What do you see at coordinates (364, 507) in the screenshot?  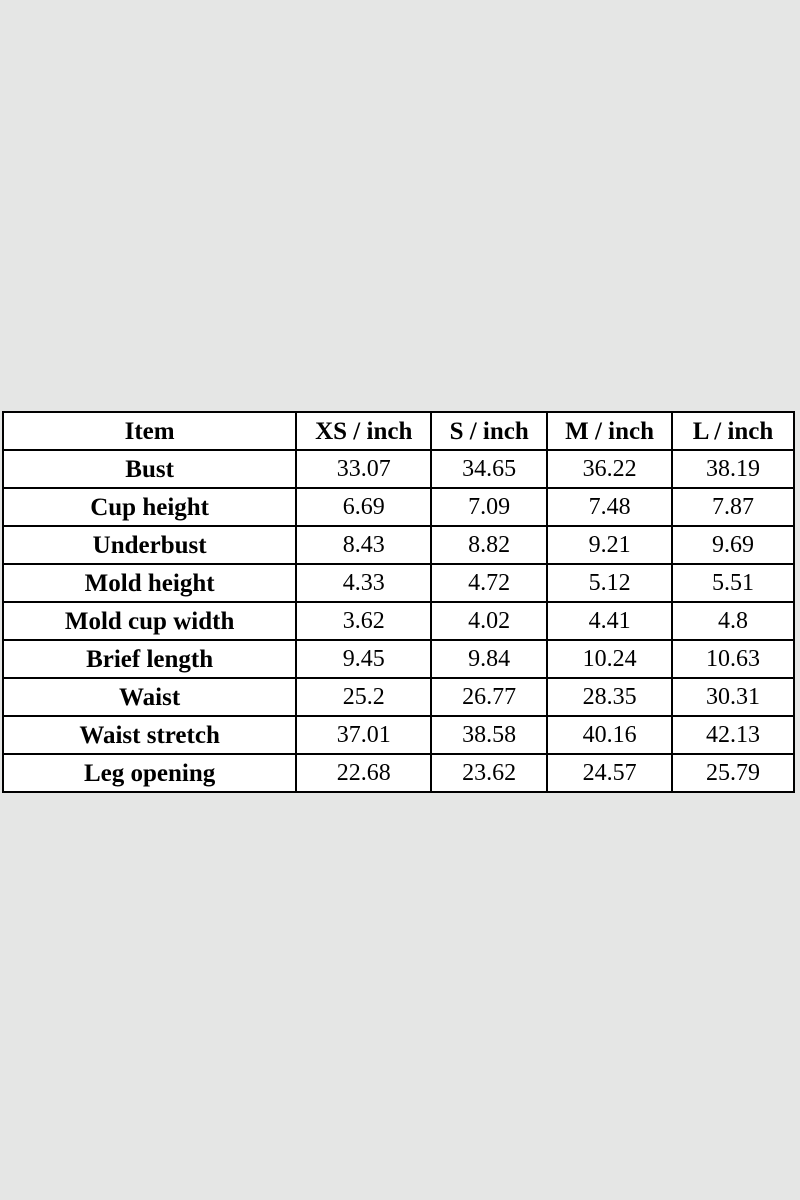 I see `cell-value: 6.69` at bounding box center [364, 507].